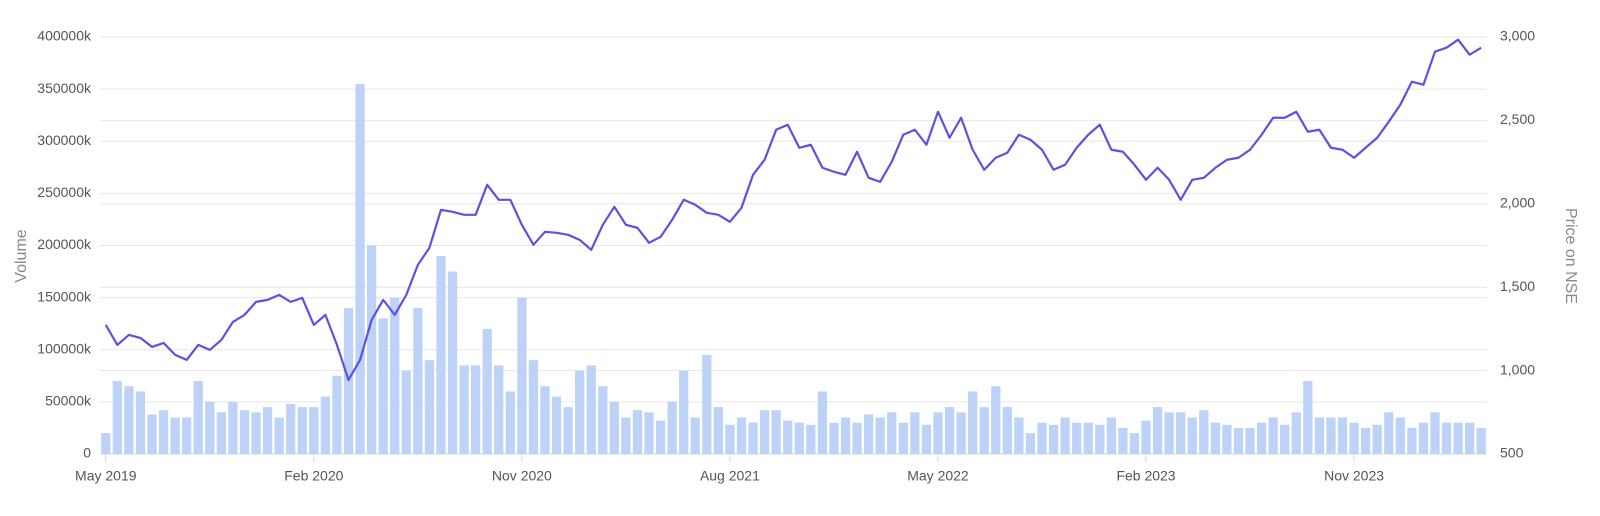  What do you see at coordinates (64, 88) in the screenshot?
I see `y-tick-label: 350000k` at bounding box center [64, 88].